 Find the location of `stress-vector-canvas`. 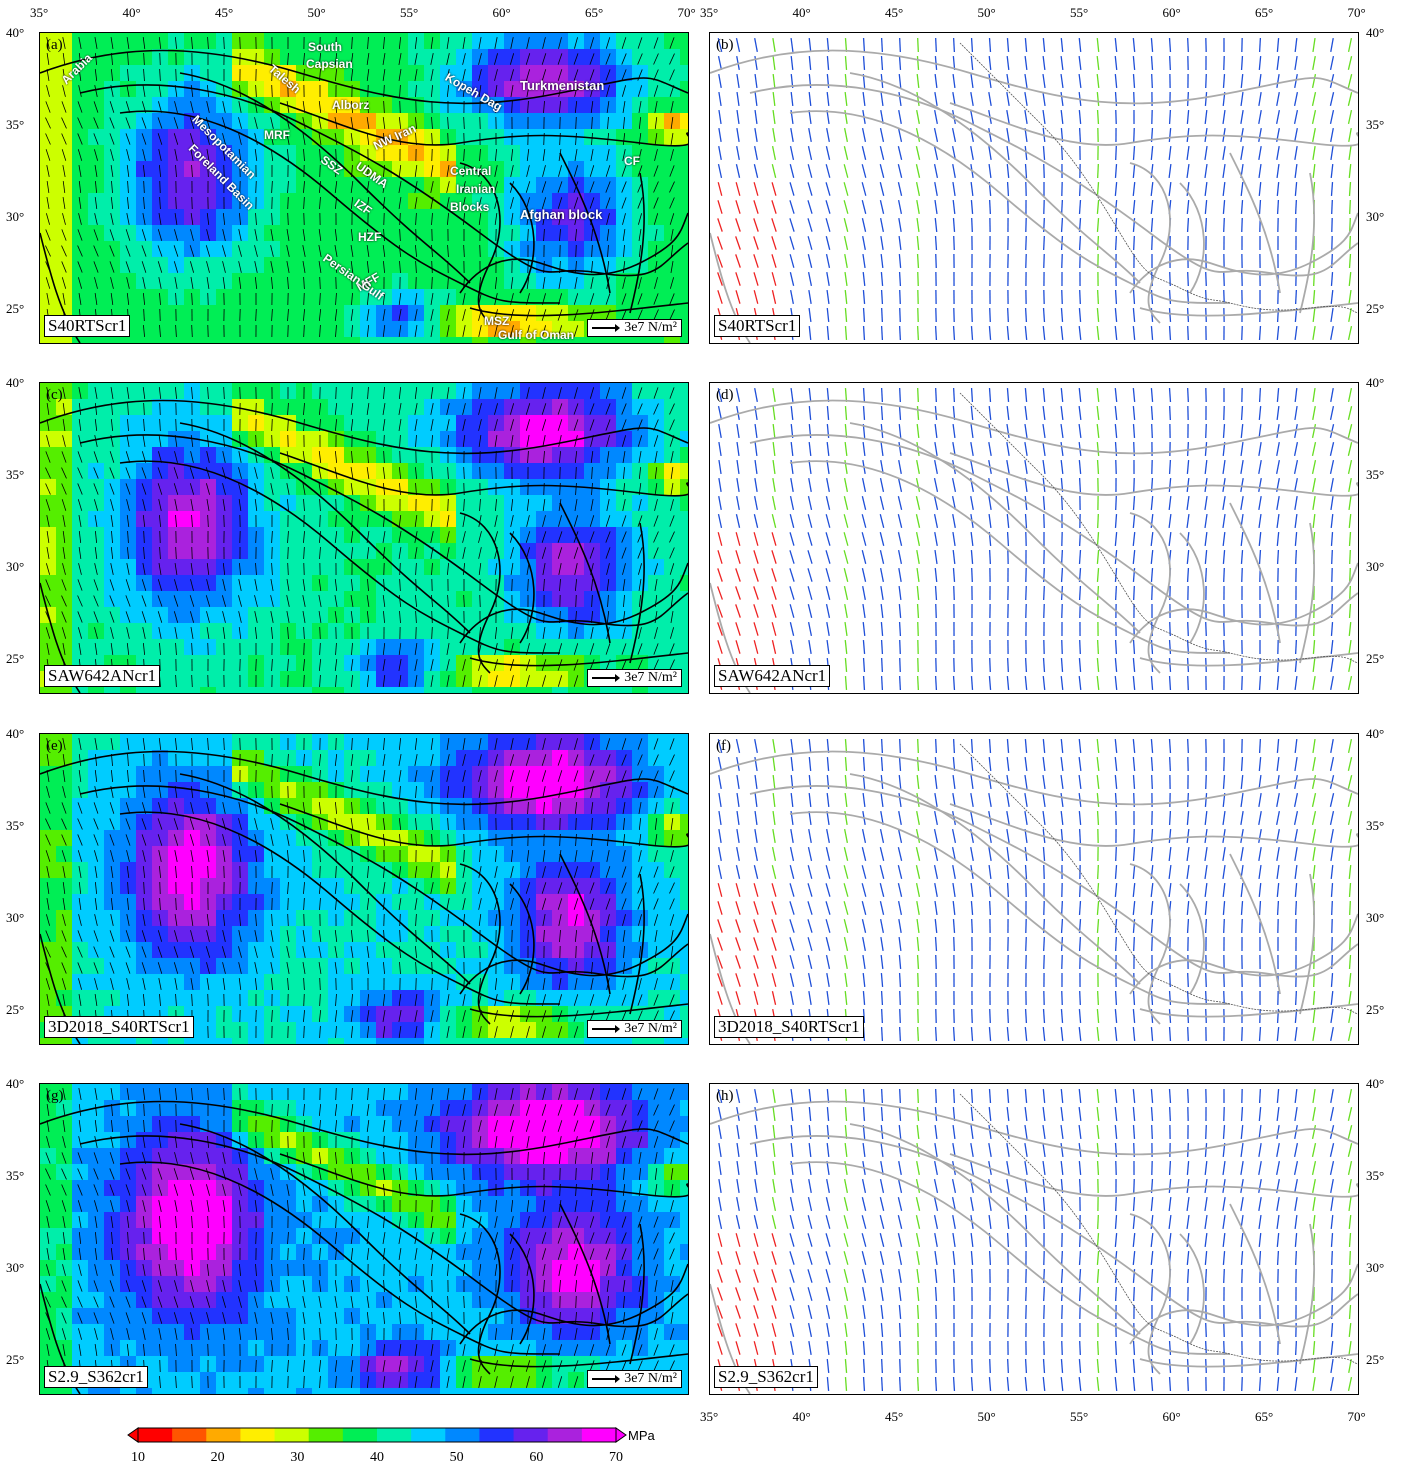

stress-vector-canvas is located at coordinates (1034, 540).